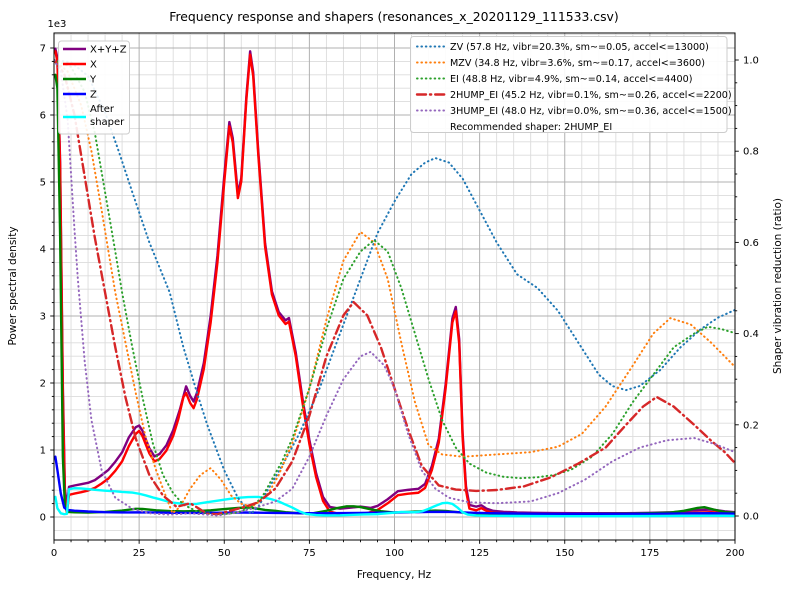 The image size is (800, 600). I want to click on legend-data-series: X+Y+Z XYZ After shaper, so click(94, 87).